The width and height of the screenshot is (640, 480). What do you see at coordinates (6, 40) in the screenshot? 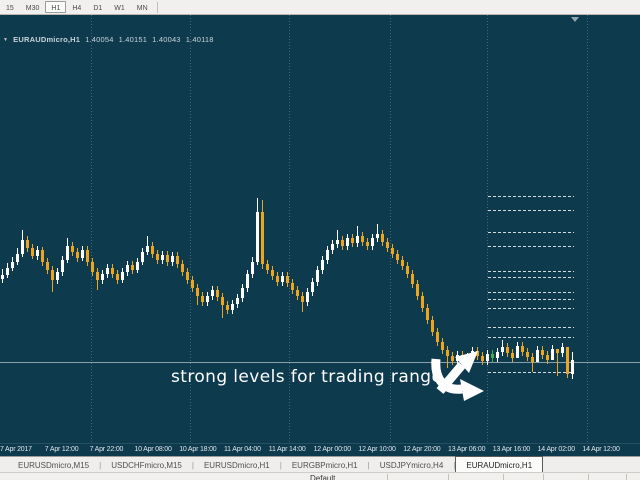
I see `chart-dropdown-triangle-icon: ▼` at bounding box center [6, 40].